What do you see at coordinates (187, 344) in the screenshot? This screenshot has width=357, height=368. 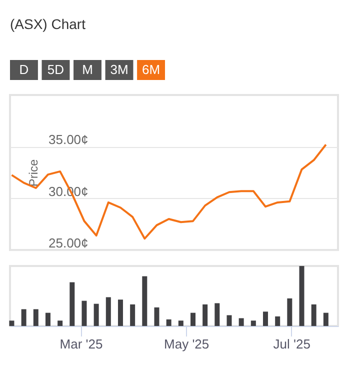 I see `x-tick-label: May '25` at bounding box center [187, 344].